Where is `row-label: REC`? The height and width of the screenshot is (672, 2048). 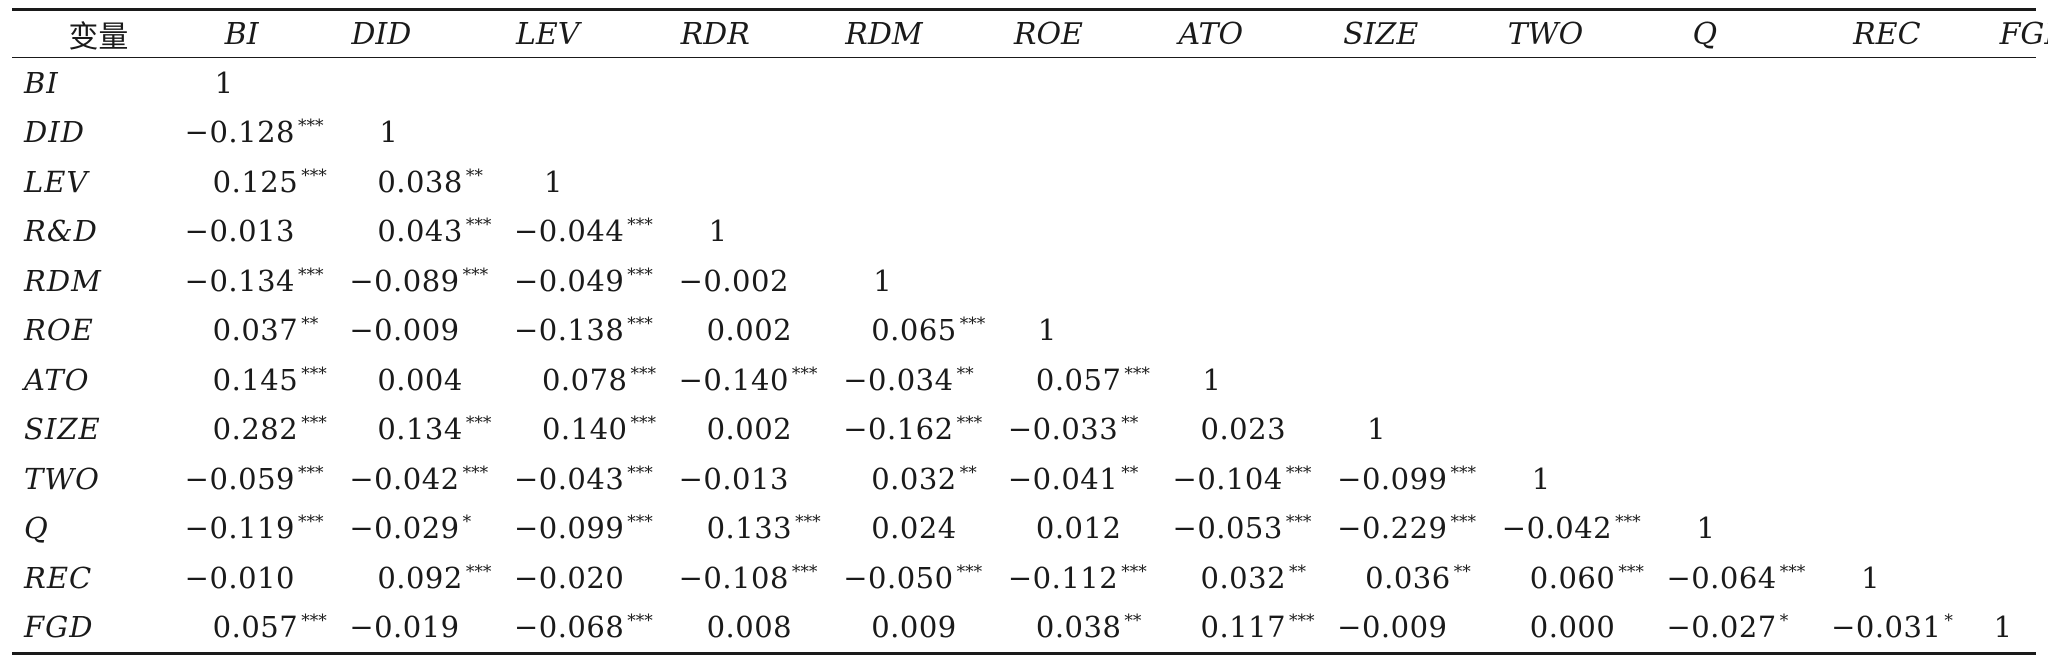 row-label: REC is located at coordinates (58, 577).